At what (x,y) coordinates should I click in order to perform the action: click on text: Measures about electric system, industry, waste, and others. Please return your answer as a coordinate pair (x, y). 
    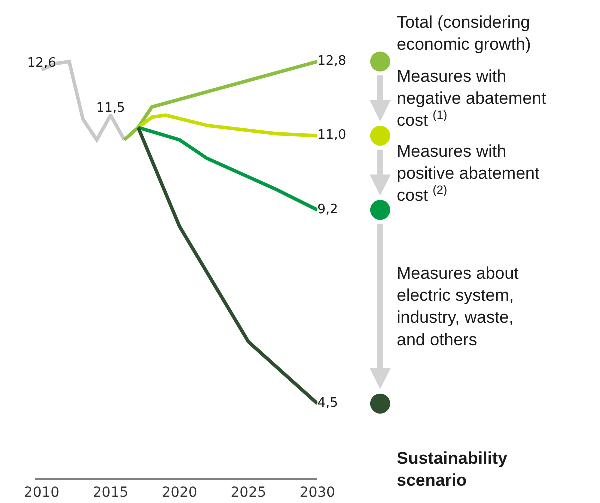
    Looking at the image, I should click on (458, 307).